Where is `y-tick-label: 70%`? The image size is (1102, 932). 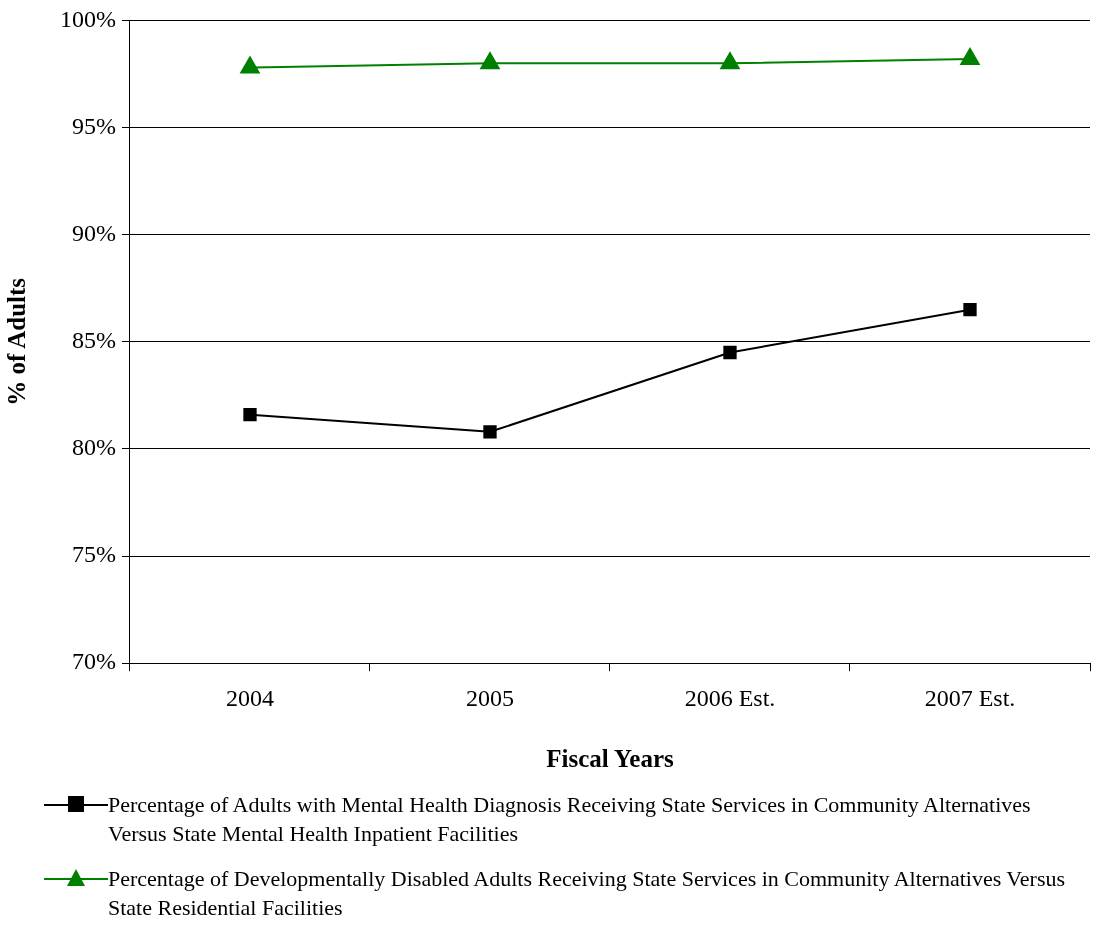 y-tick-label: 70% is located at coordinates (93, 661).